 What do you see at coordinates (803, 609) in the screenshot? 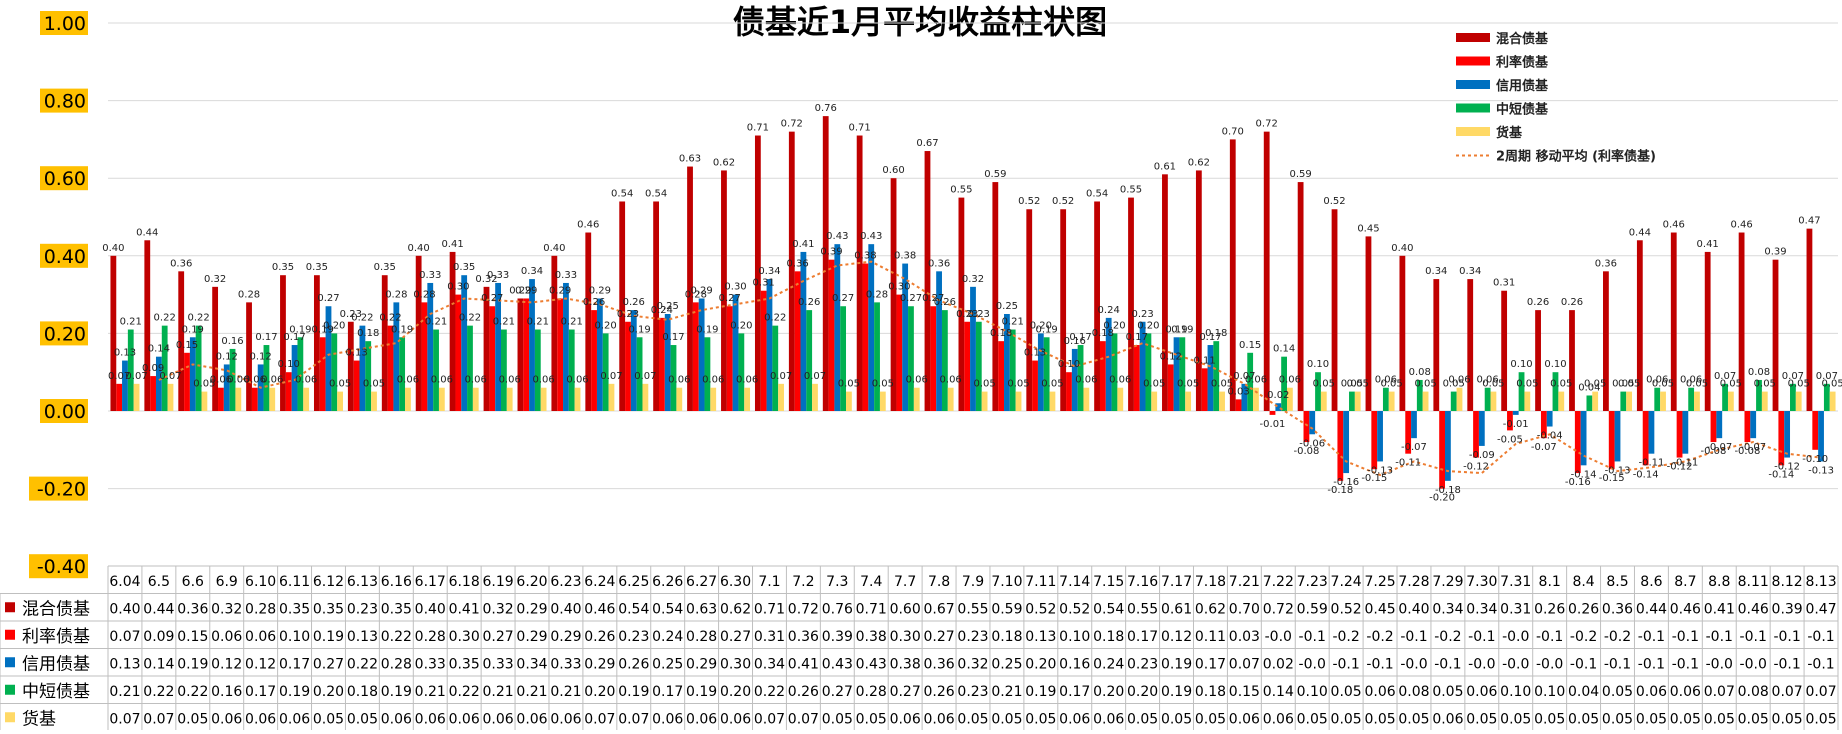
I see `table-cell: 0.72` at bounding box center [803, 609].